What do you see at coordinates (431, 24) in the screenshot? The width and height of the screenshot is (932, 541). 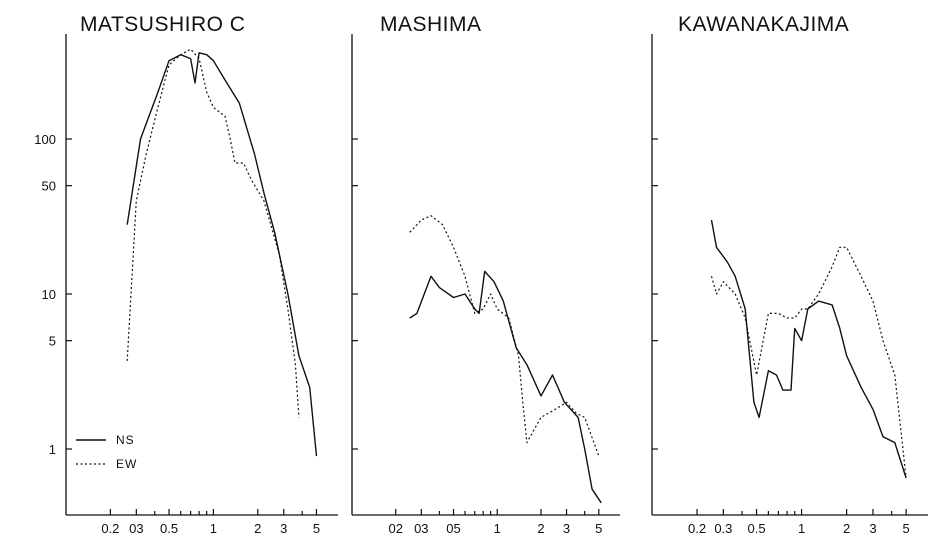 I see `panel-title: MASHIMA` at bounding box center [431, 24].